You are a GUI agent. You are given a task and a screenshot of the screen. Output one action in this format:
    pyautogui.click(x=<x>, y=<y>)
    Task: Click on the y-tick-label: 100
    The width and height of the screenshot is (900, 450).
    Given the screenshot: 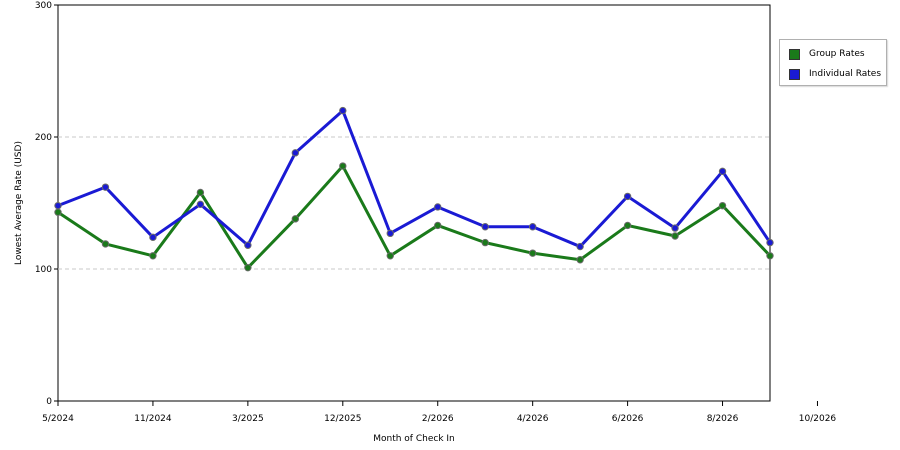 What is the action you would take?
    pyautogui.click(x=43, y=270)
    